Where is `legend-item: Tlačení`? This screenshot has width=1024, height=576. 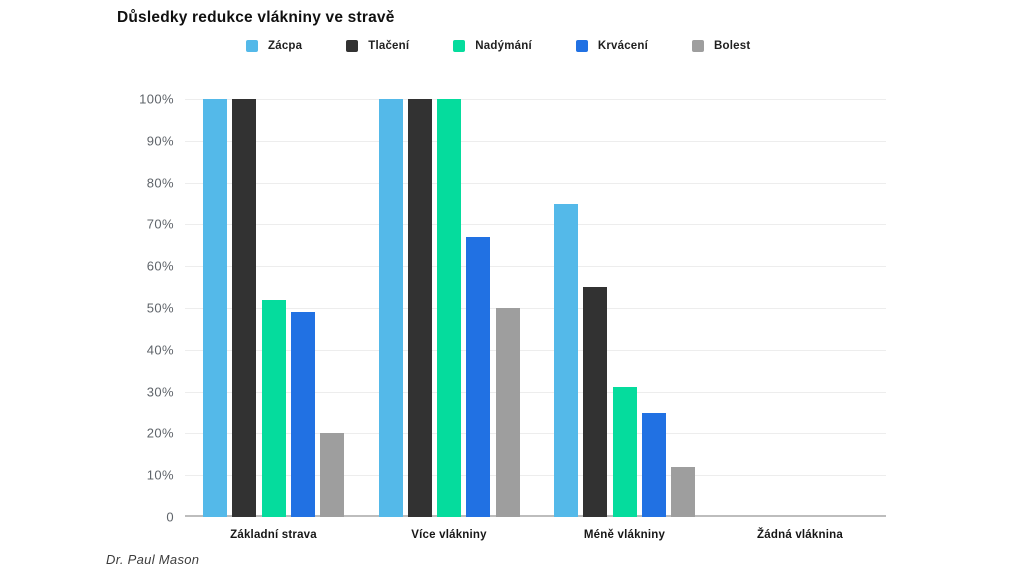
legend-item: Tlačení is located at coordinates (377, 46).